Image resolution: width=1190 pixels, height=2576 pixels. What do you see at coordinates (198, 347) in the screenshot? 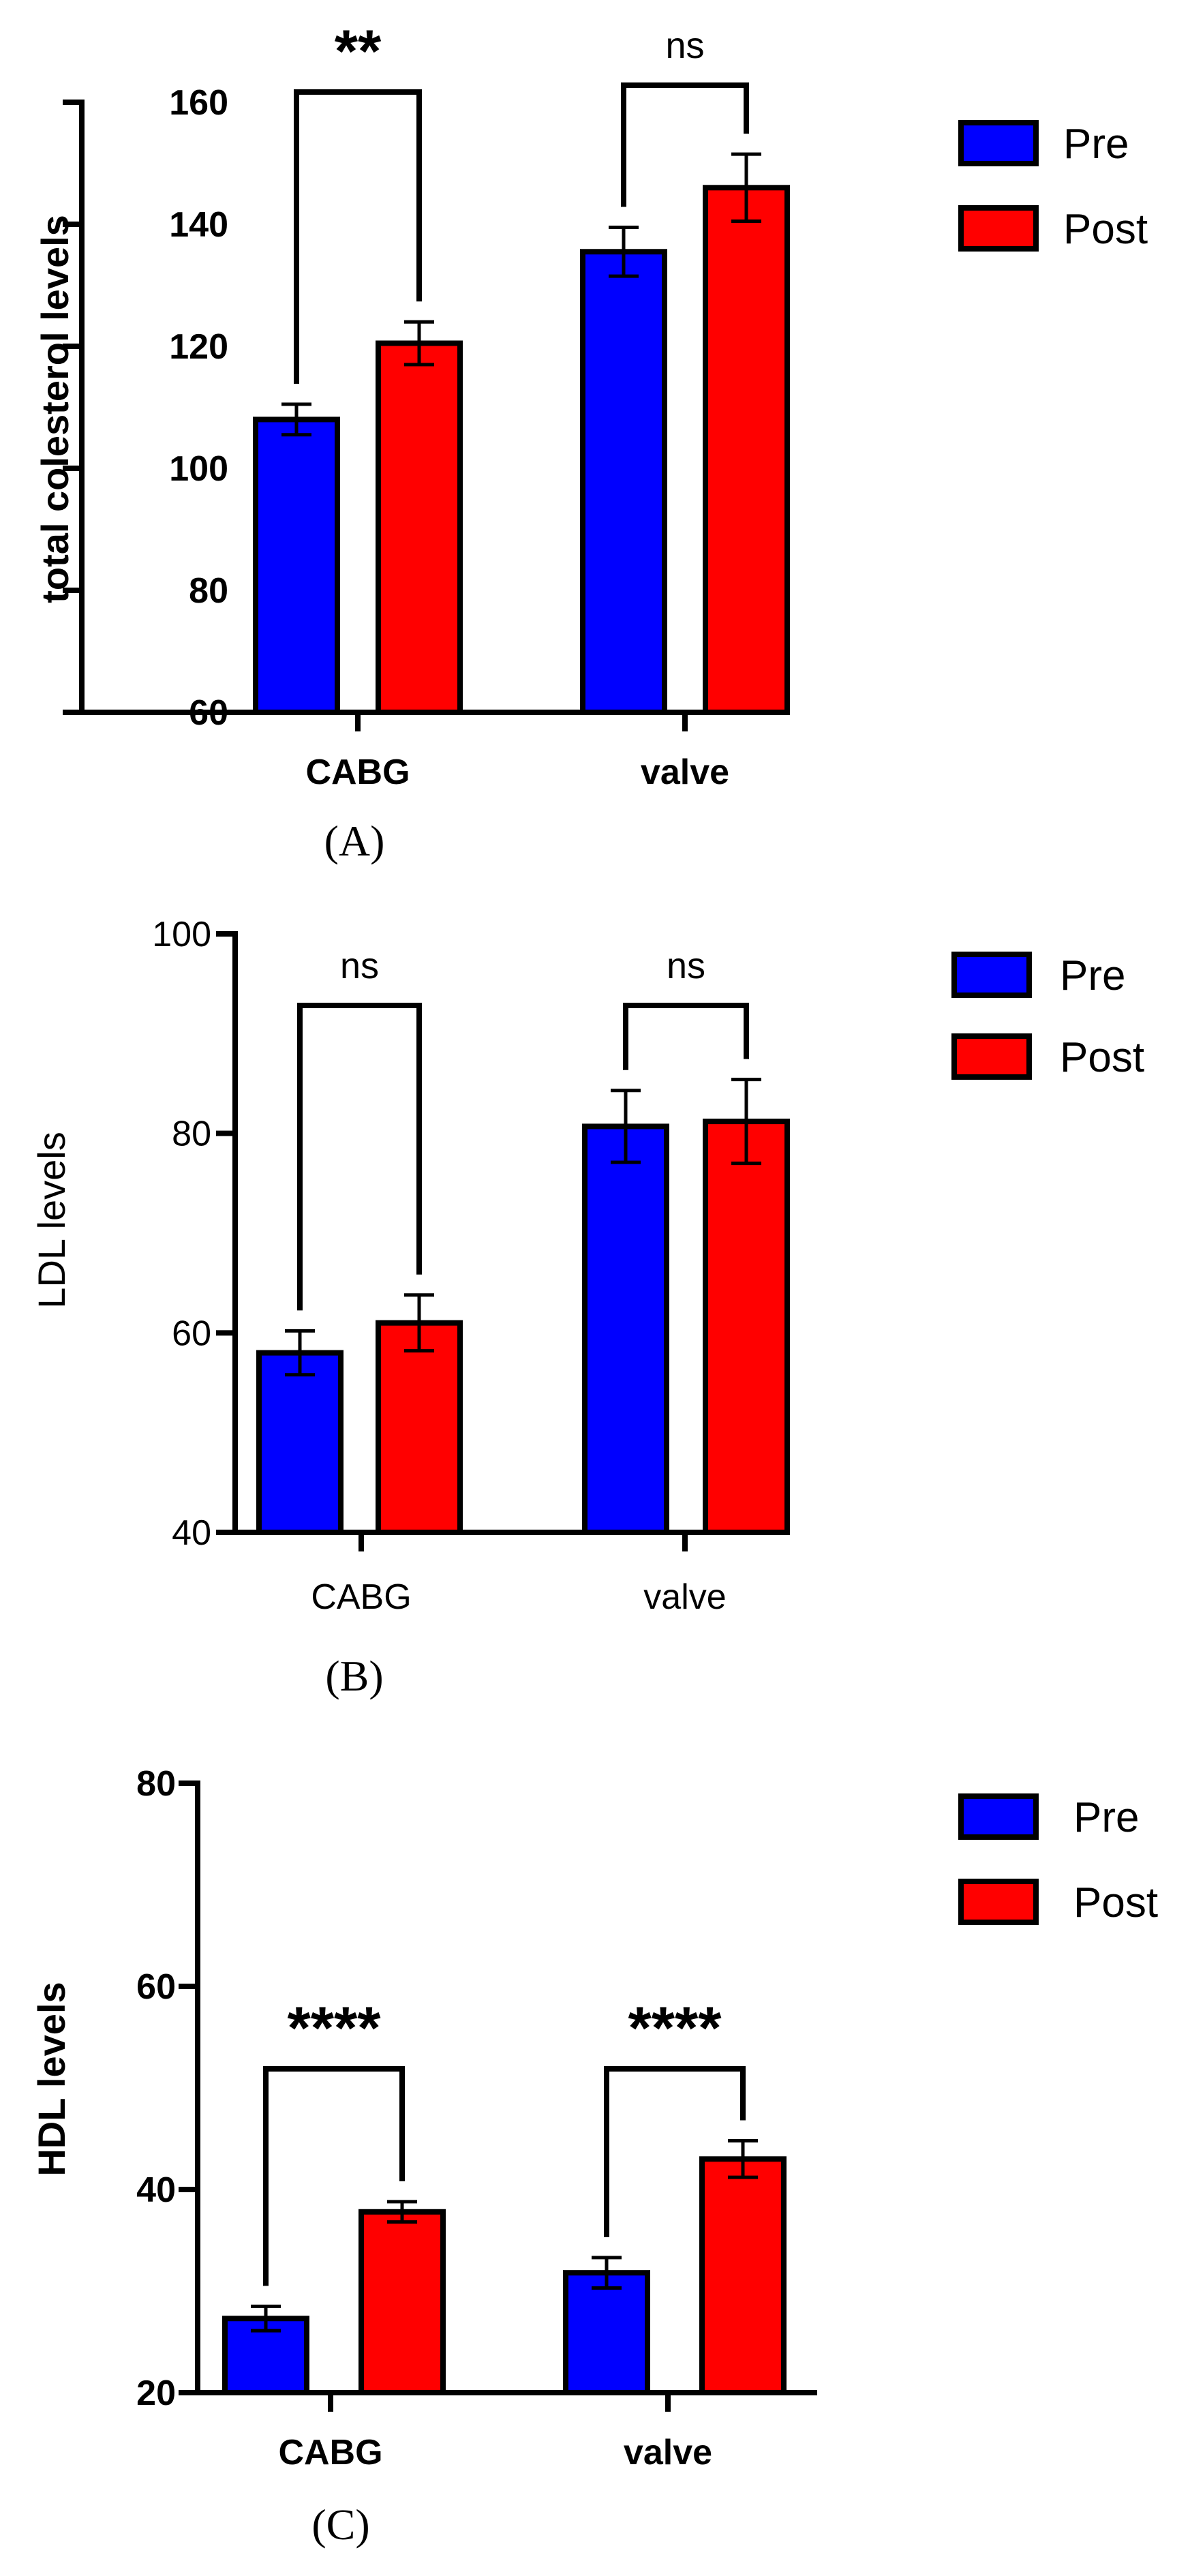
I see `y-tick-label-120: 120` at bounding box center [198, 347].